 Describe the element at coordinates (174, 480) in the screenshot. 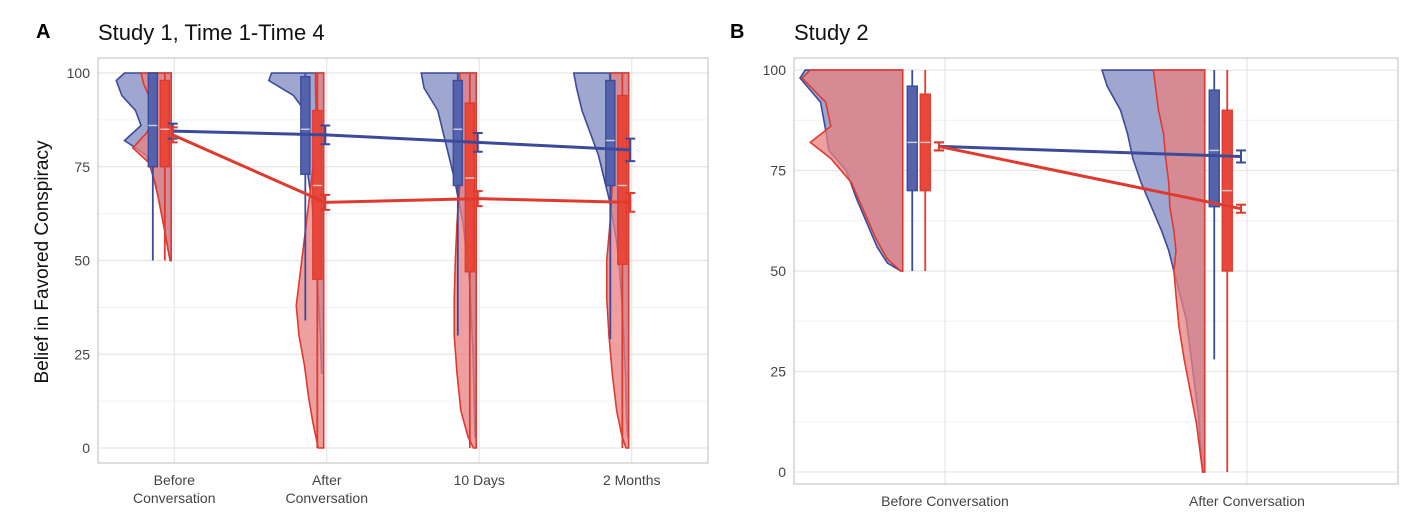

I see `x-tick-label-line: Before` at that location.